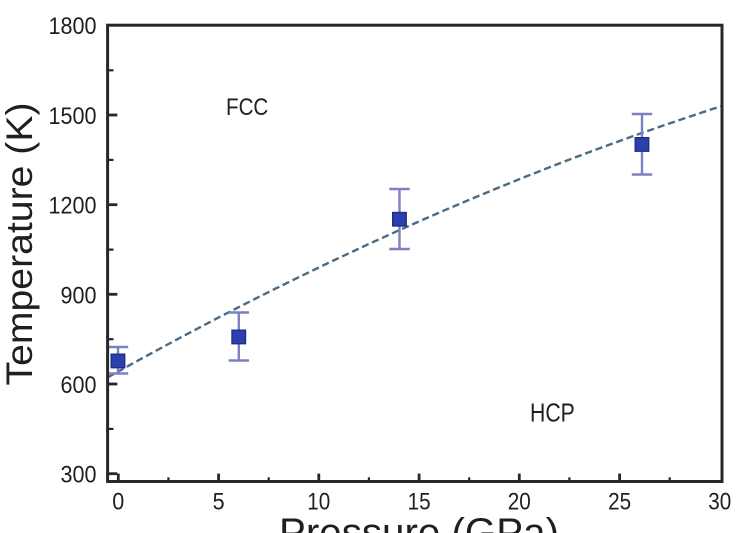 This screenshot has height=533, width=740. What do you see at coordinates (219, 502) in the screenshot?
I see `svg-text: 5` at bounding box center [219, 502].